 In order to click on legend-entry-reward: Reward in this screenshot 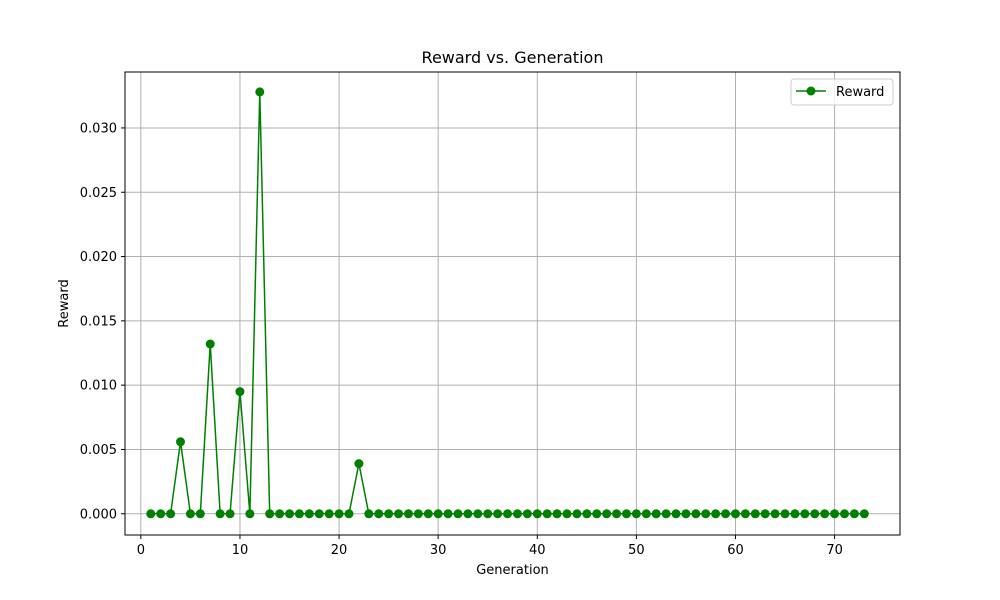, I will do `click(860, 92)`.